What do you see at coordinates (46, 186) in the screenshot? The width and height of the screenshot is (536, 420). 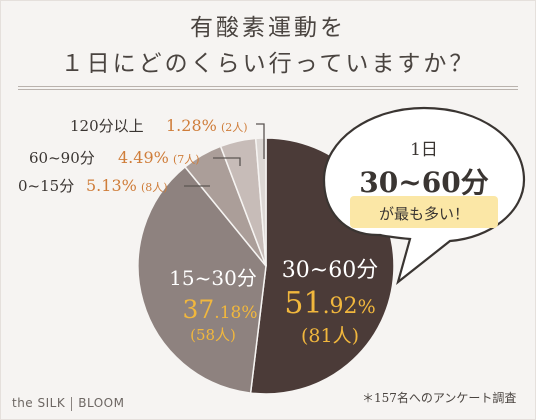 I see `callout-0-15-label: 0~15分` at bounding box center [46, 186].